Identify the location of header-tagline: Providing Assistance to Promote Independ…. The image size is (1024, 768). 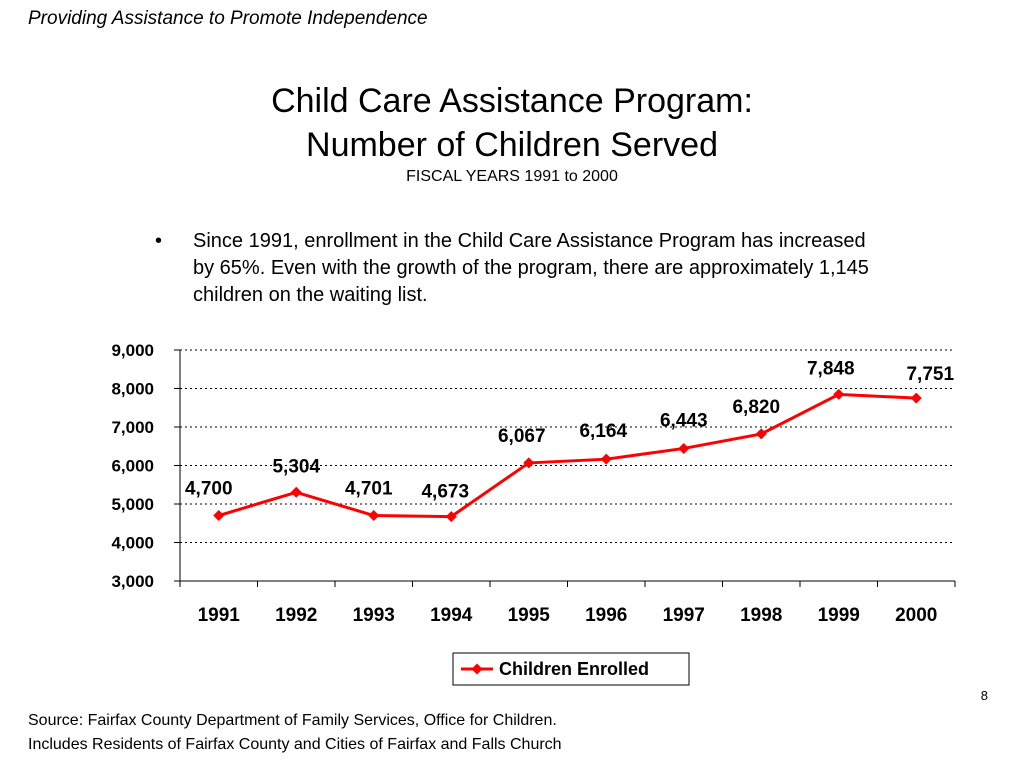
(228, 18).